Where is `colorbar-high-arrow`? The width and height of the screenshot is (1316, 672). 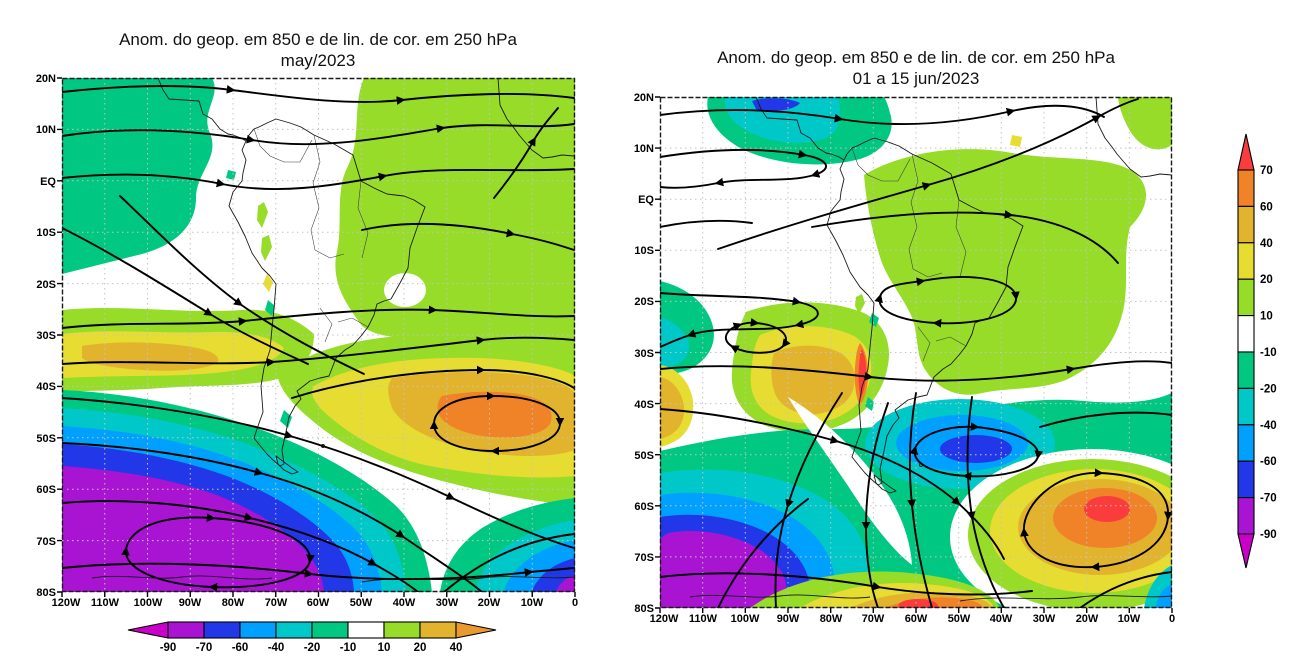 colorbar-high-arrow is located at coordinates (476, 630).